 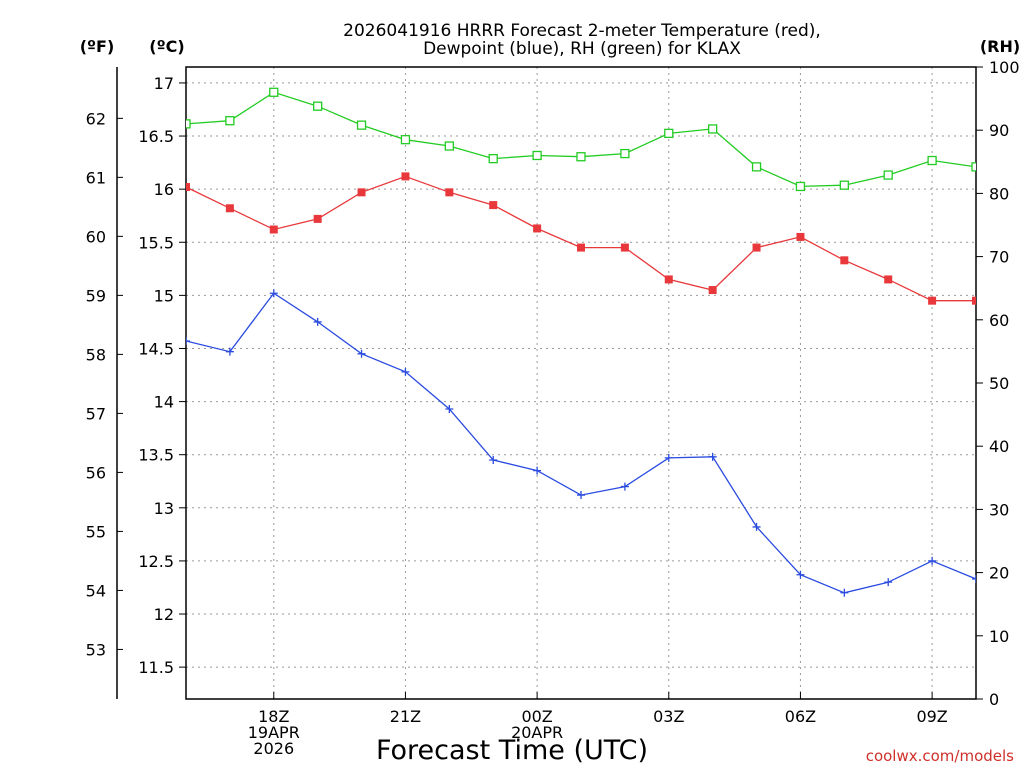 What do you see at coordinates (1004, 67) in the screenshot?
I see `rh-tick-label: 100` at bounding box center [1004, 67].